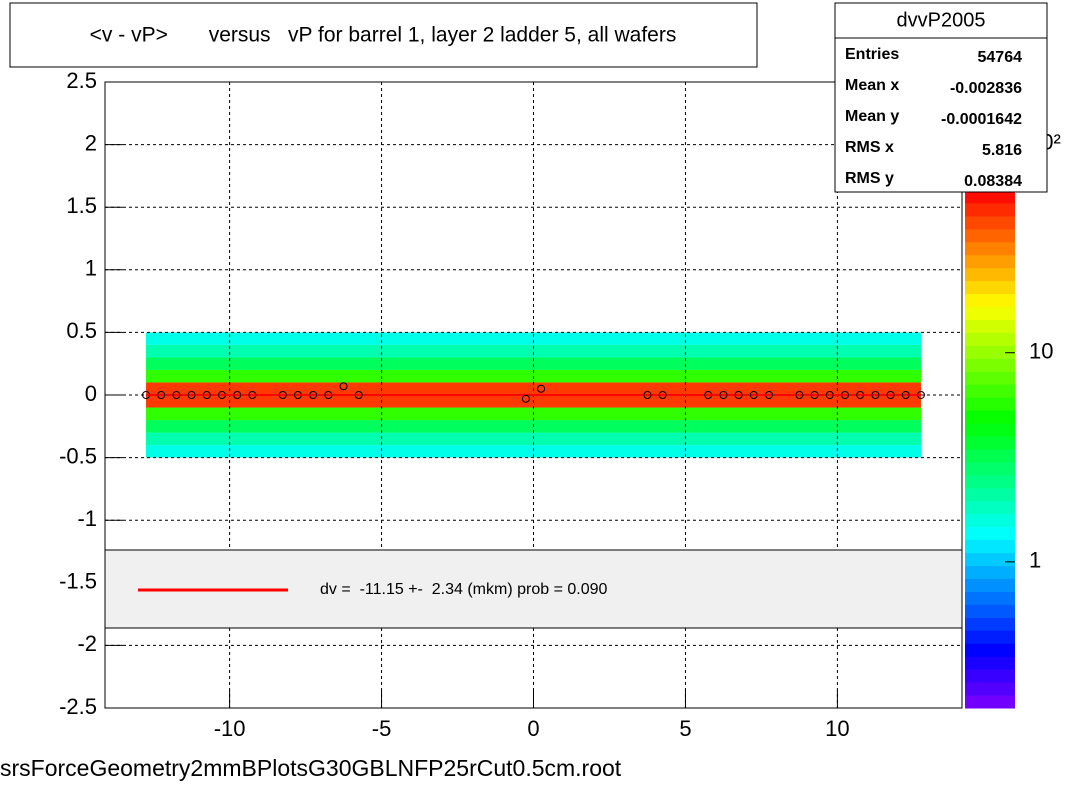 The height and width of the screenshot is (787, 1069). What do you see at coordinates (81, 330) in the screenshot?
I see `y-tick-label: 0.5` at bounding box center [81, 330].